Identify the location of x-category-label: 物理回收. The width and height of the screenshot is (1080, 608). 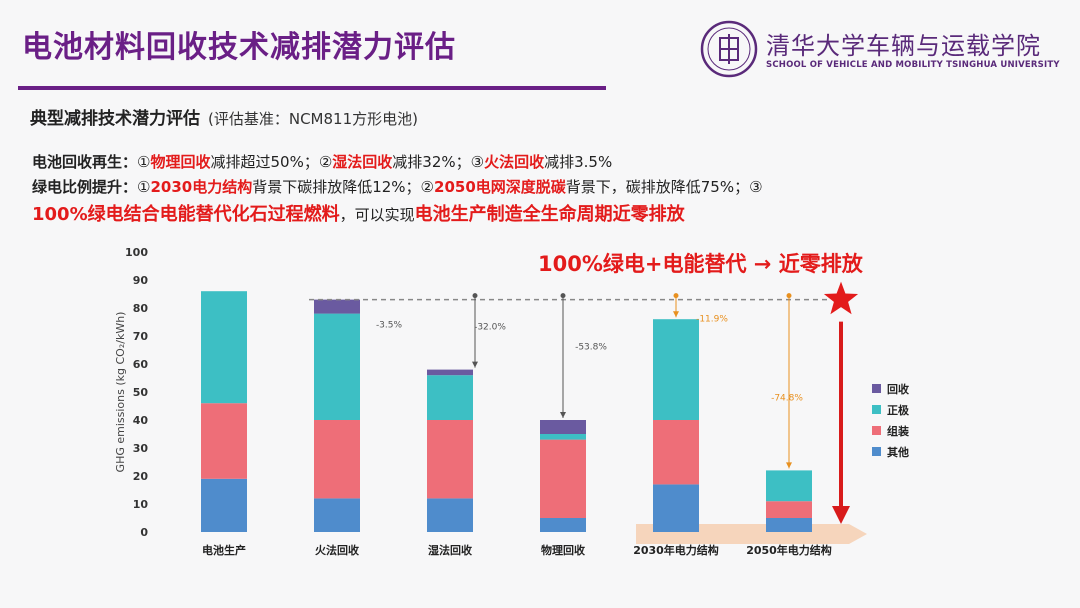
(563, 550).